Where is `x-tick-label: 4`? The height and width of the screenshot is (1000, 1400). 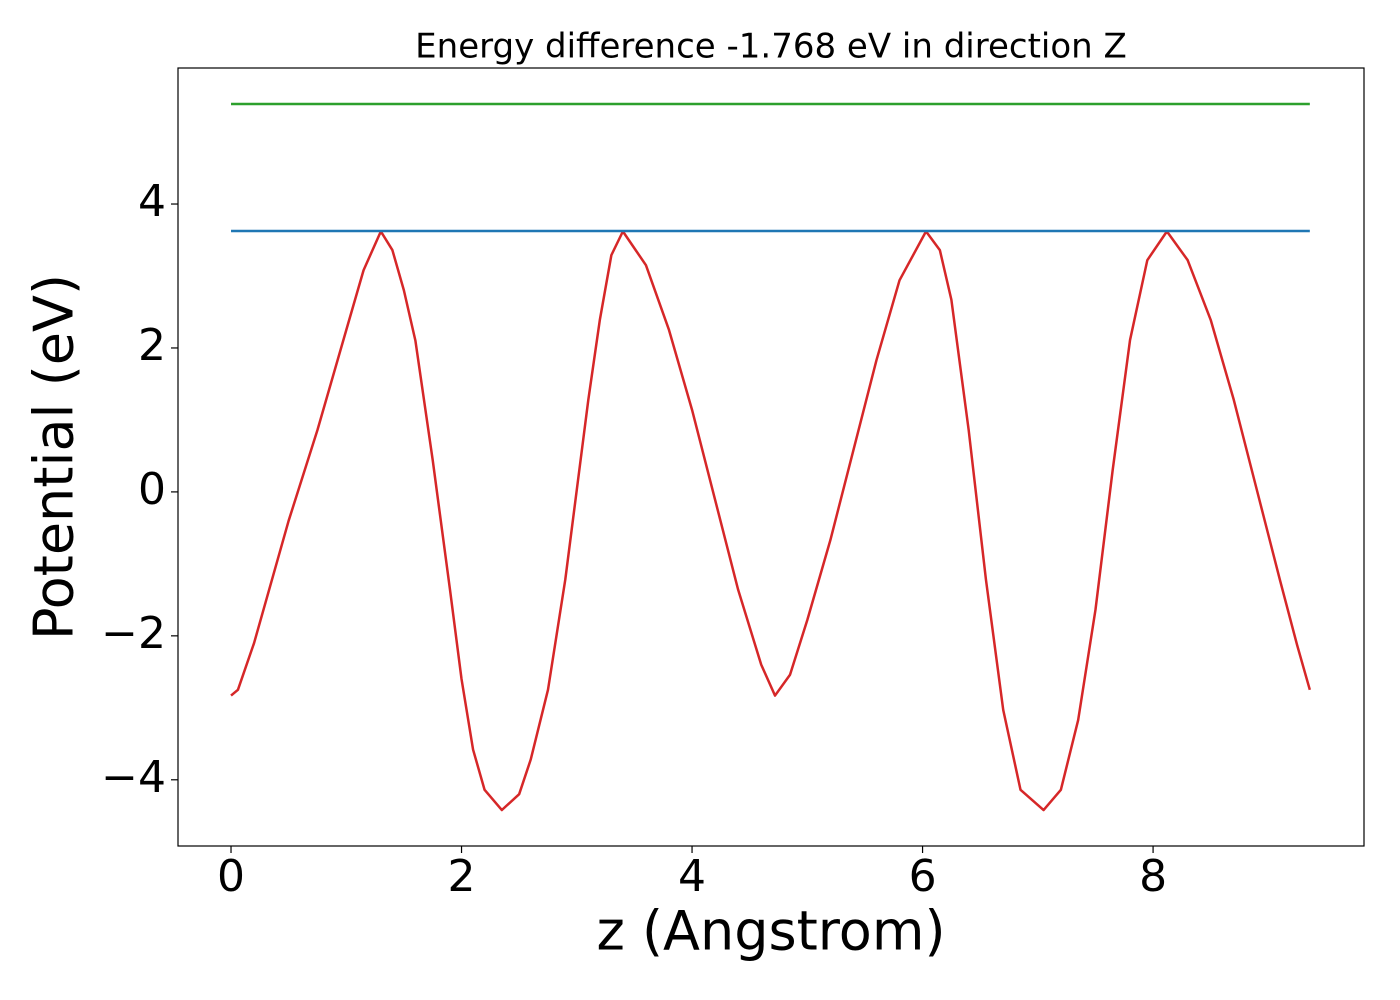
x-tick-label: 4 is located at coordinates (692, 876).